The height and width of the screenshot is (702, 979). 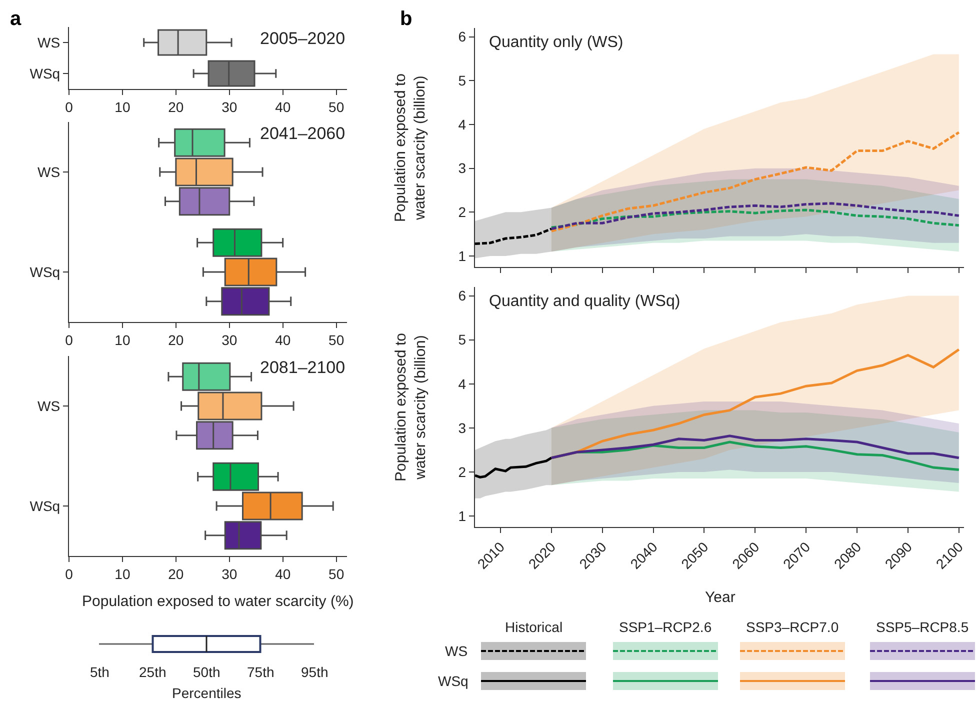 What do you see at coordinates (206, 672) in the screenshot?
I see `text: 50th` at bounding box center [206, 672].